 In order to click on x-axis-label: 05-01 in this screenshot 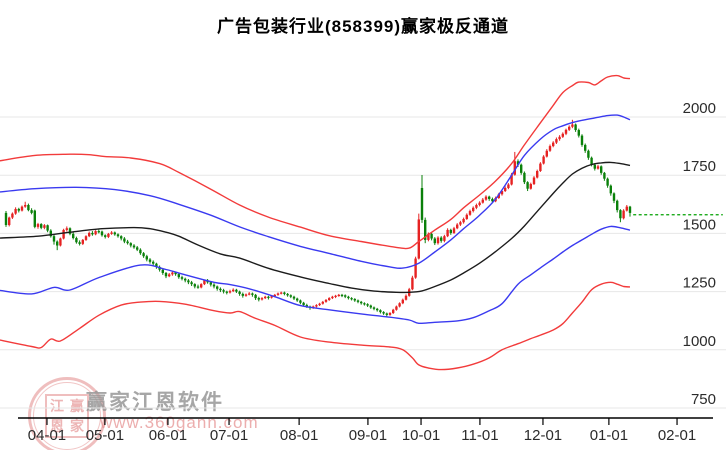, I will do `click(105, 435)`.